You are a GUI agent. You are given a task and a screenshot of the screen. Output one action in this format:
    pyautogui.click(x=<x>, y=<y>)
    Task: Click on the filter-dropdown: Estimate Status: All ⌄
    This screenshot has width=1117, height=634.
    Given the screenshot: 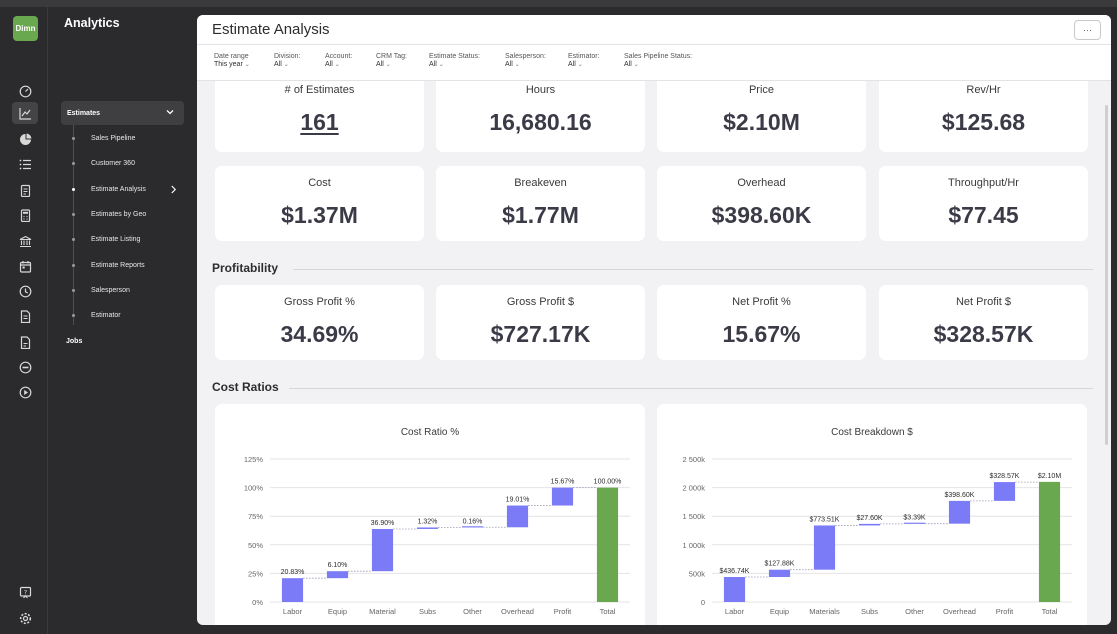 What is the action you would take?
    pyautogui.click(x=454, y=60)
    